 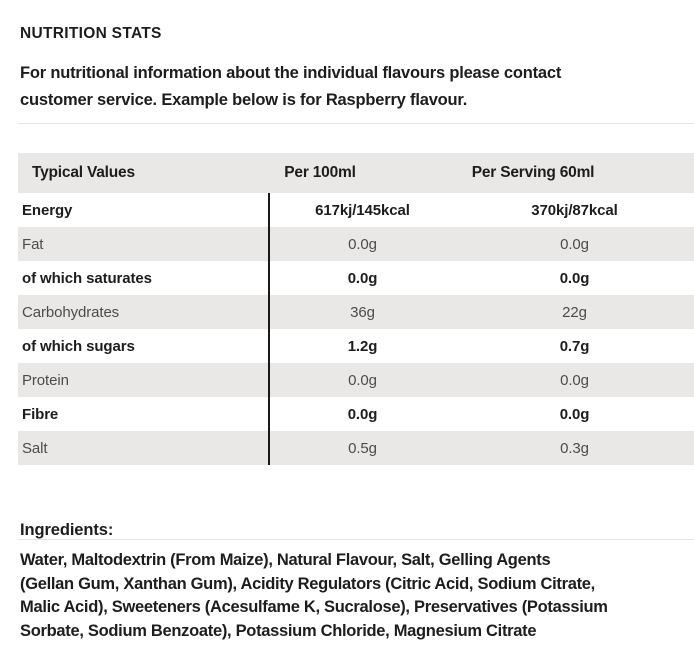 I want to click on table-row-energy: Energy 617kj/145kcal 370kj/87kcal, so click(x=356, y=210).